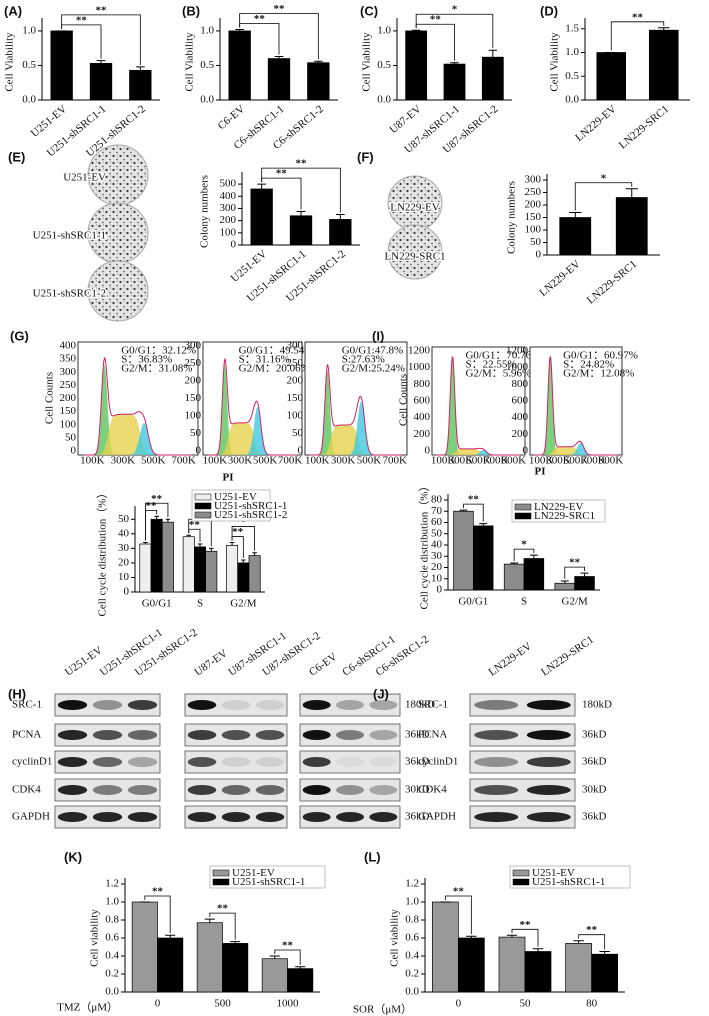 The width and height of the screenshot is (709, 1016). I want to click on y-tick-label: 0.2, so click(112, 974).